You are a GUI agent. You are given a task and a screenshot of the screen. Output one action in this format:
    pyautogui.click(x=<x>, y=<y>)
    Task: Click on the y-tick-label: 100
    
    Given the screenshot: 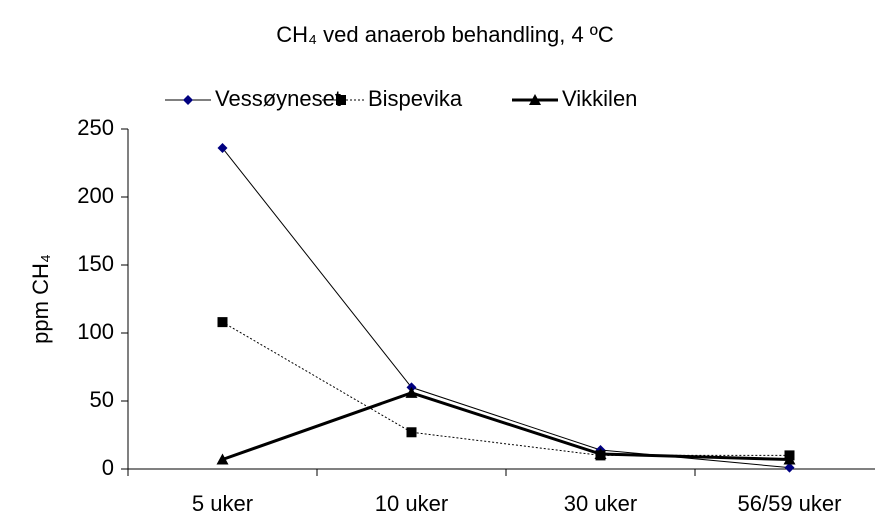 What is the action you would take?
    pyautogui.click(x=95, y=331)
    